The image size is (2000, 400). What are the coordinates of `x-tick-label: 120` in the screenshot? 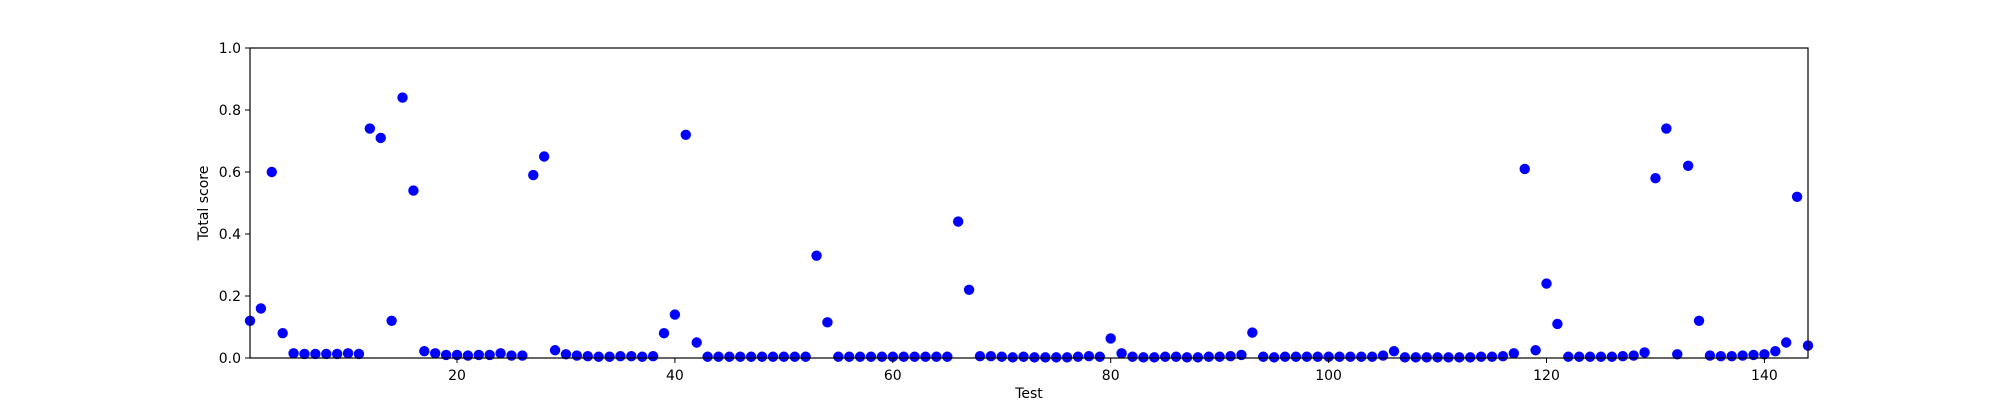 It's located at (1546, 376).